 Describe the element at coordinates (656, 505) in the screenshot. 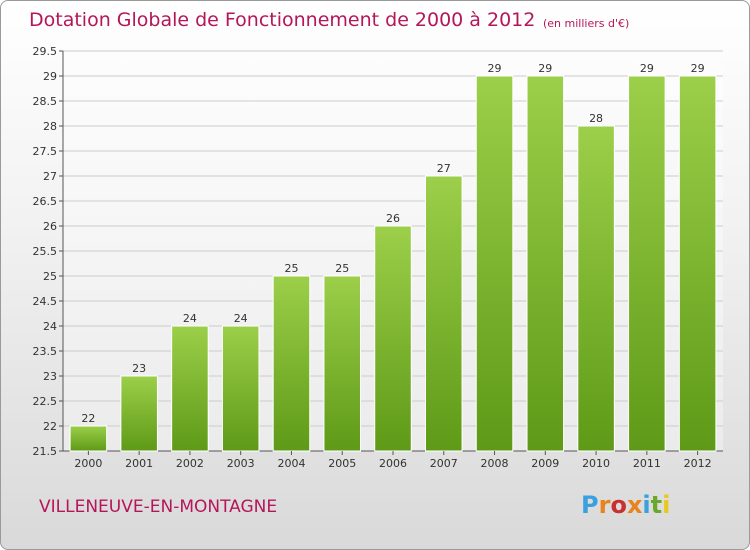

I see `logo-letter: t` at that location.